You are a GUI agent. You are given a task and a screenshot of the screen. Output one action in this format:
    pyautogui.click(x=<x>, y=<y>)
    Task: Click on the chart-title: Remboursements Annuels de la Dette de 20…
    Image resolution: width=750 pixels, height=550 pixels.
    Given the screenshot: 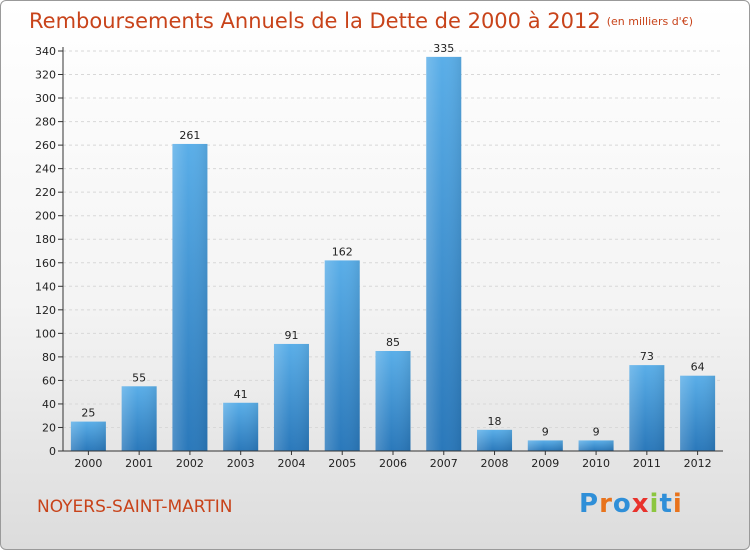 What is the action you would take?
    pyautogui.click(x=361, y=21)
    